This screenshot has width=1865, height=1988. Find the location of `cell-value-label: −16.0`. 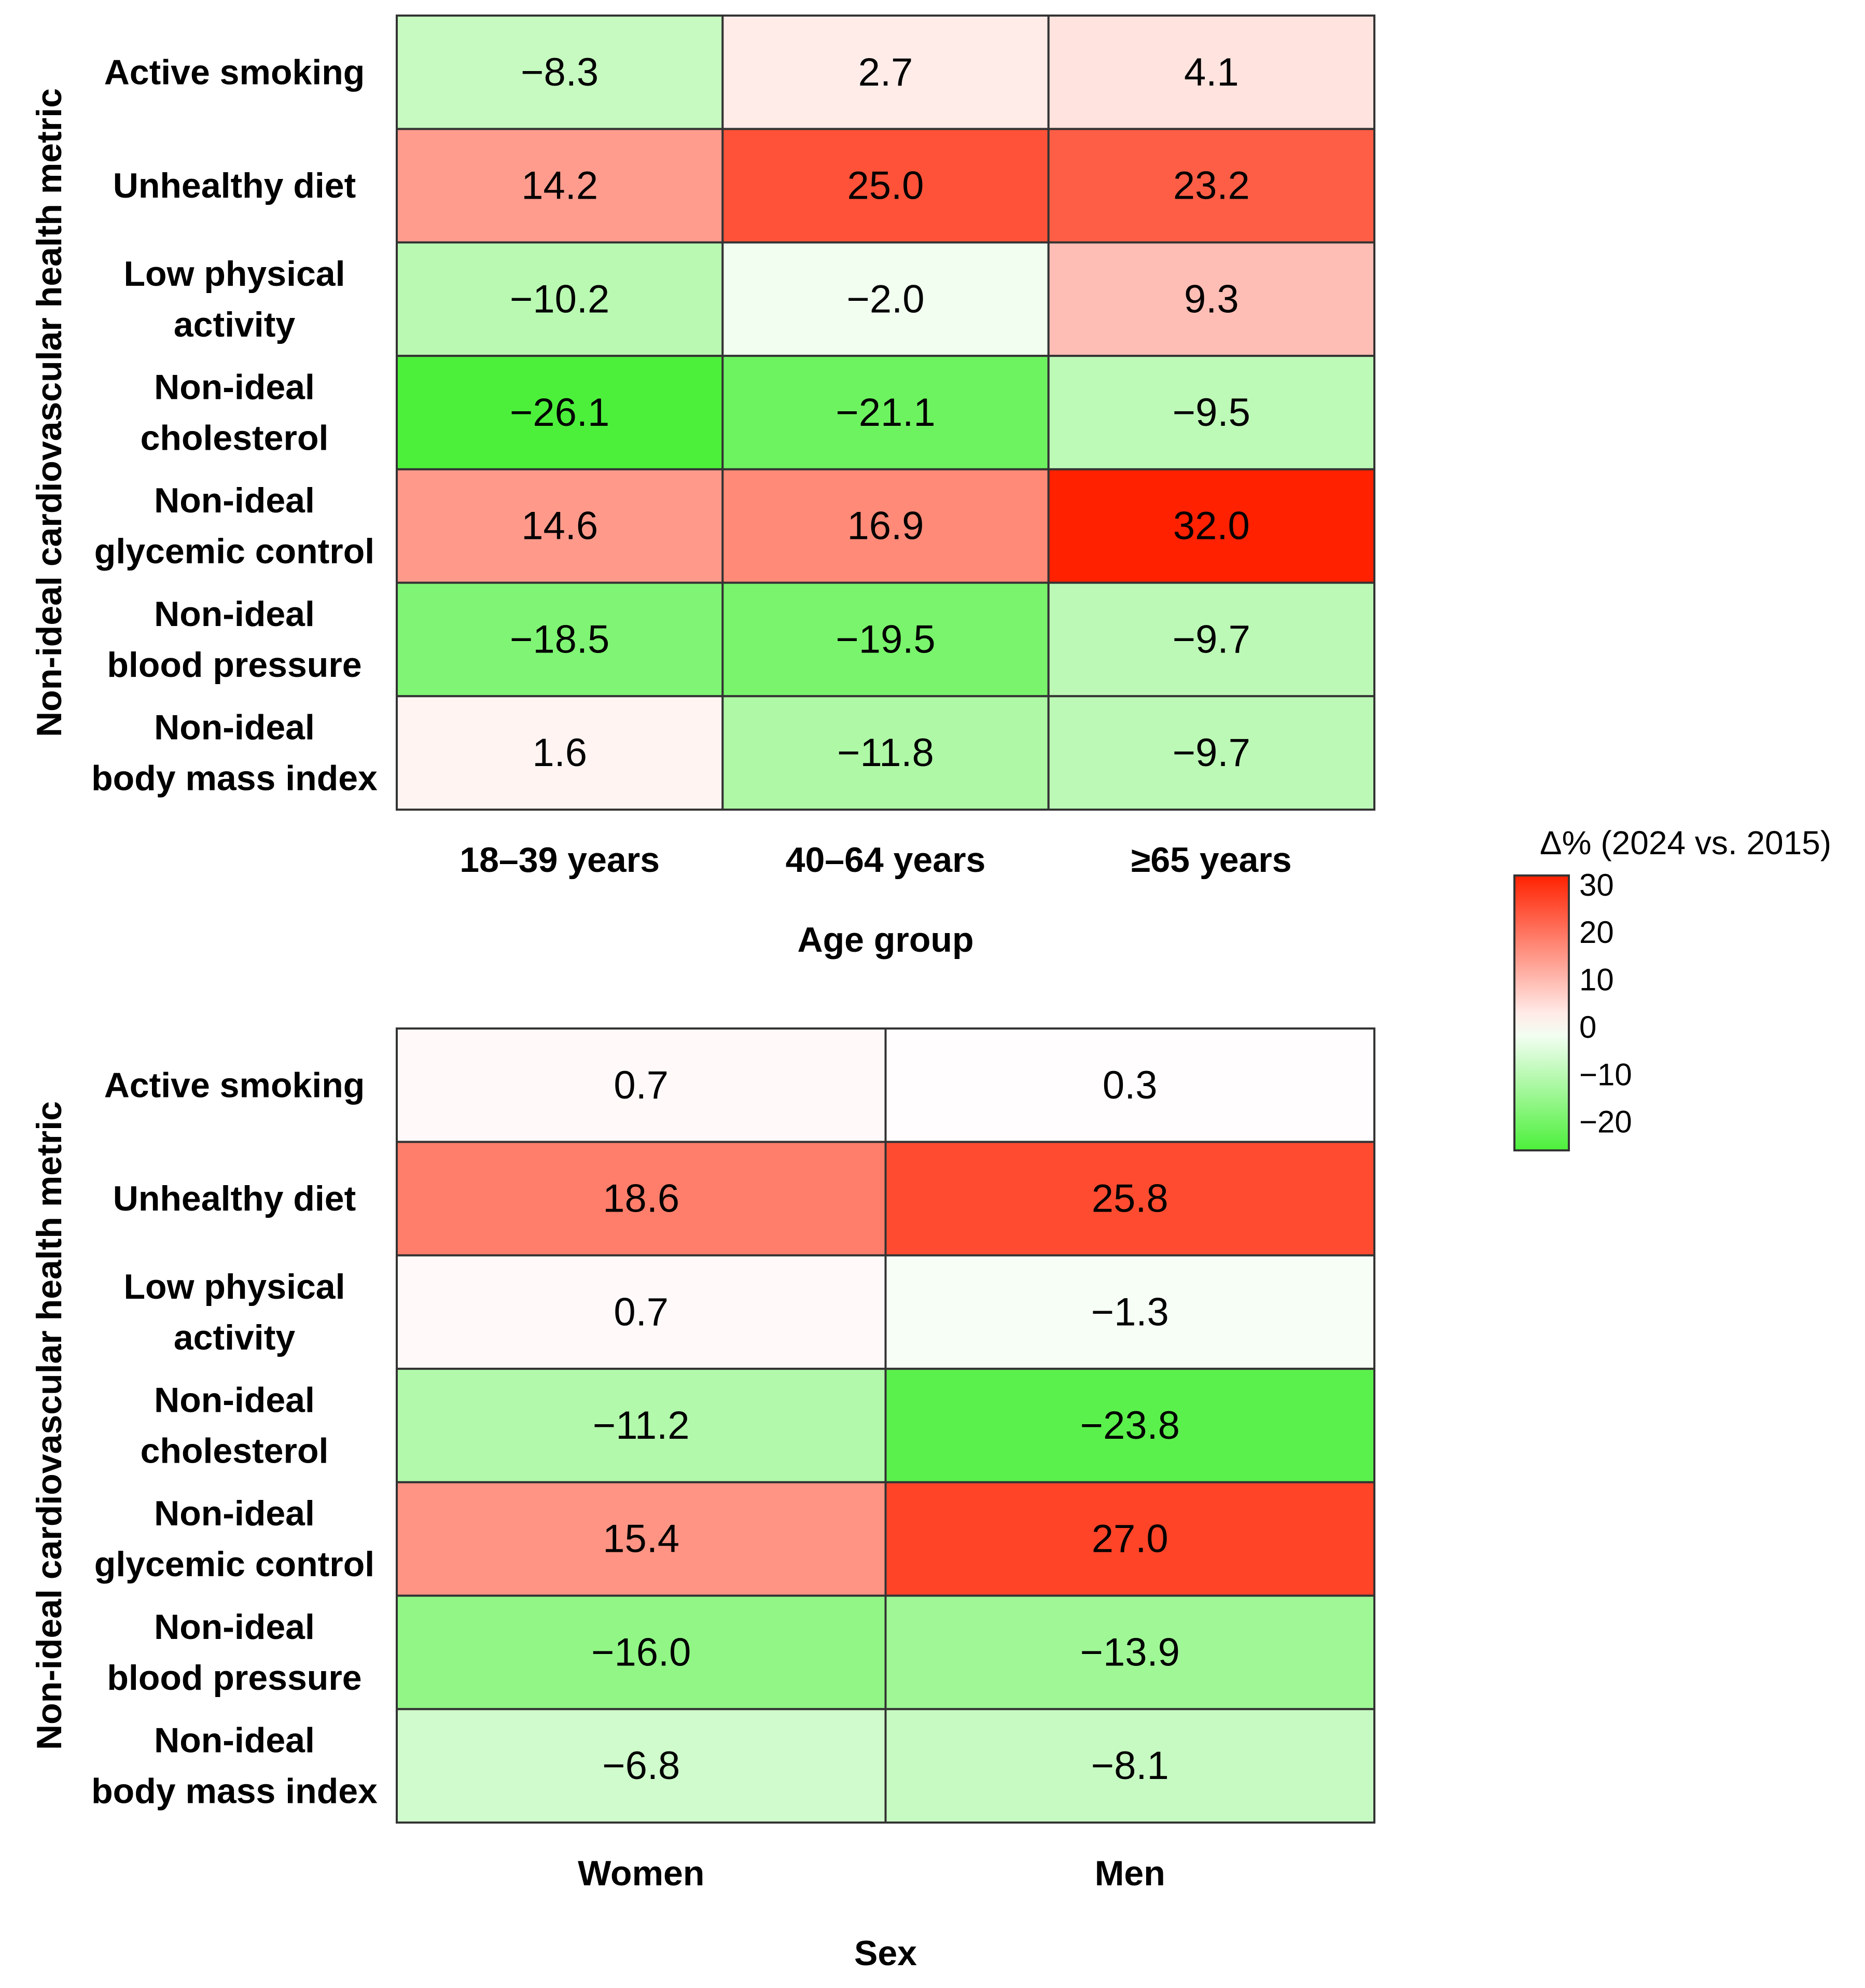

cell-value-label: −16.0 is located at coordinates (641, 1652).